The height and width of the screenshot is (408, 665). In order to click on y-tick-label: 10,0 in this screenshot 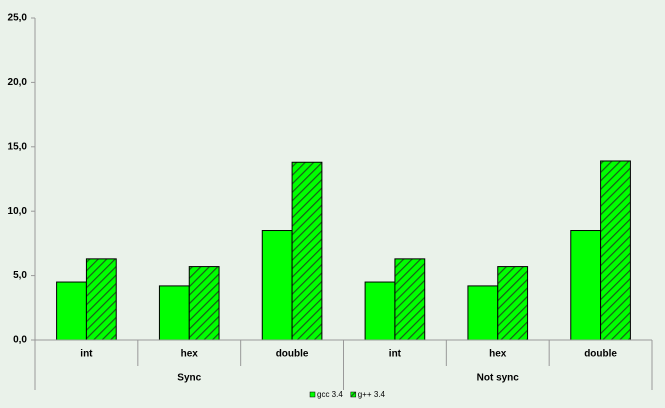, I will do `click(18, 211)`.